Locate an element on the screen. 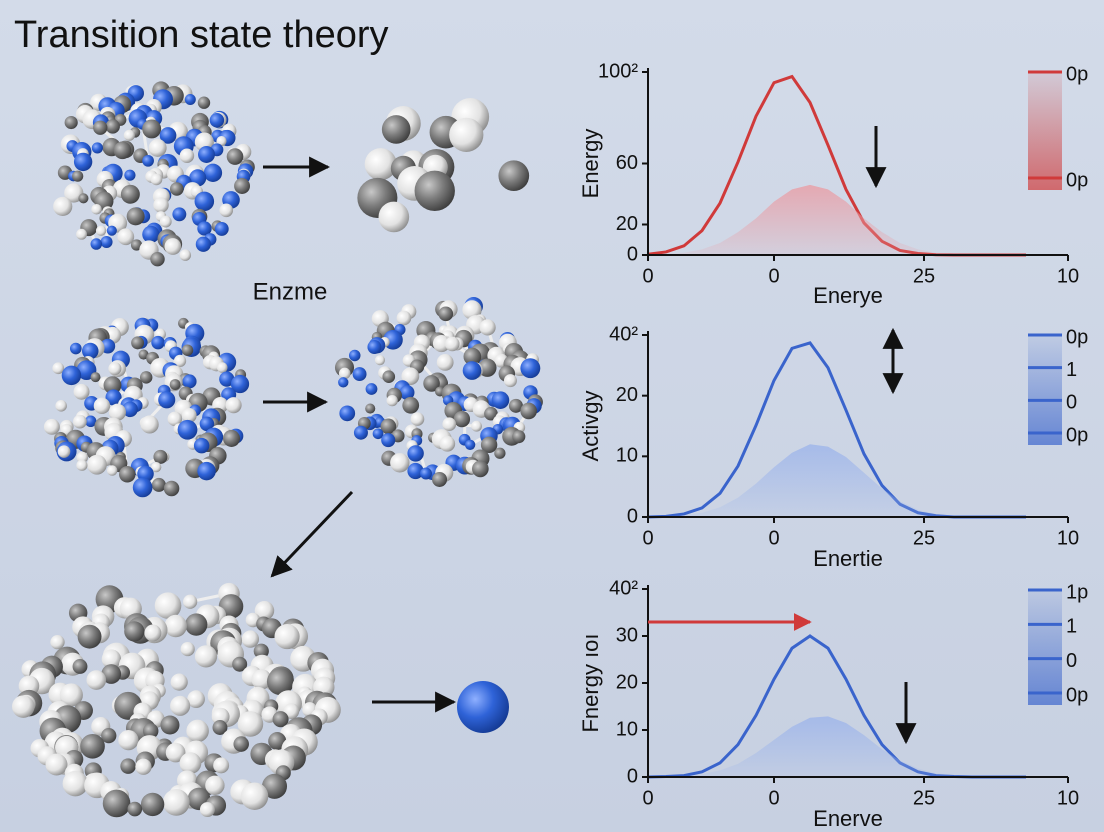 The height and width of the screenshot is (832, 1104). y-axis-label: Energy is located at coordinates (590, 164).